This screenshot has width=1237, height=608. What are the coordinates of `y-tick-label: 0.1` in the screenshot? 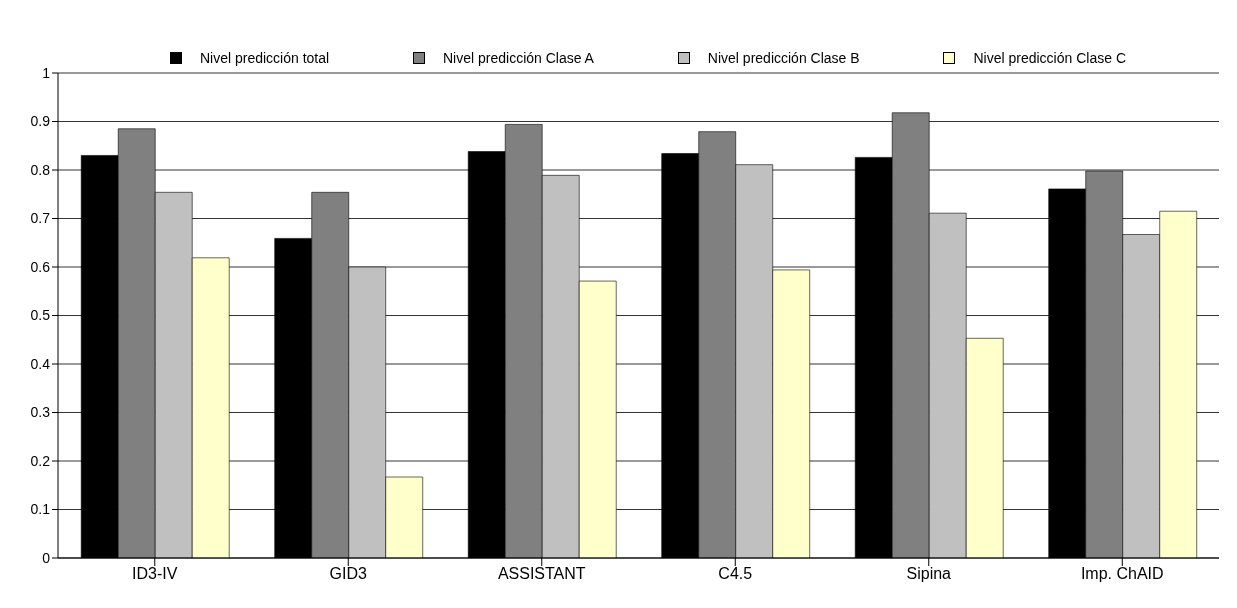 It's located at (40, 509).